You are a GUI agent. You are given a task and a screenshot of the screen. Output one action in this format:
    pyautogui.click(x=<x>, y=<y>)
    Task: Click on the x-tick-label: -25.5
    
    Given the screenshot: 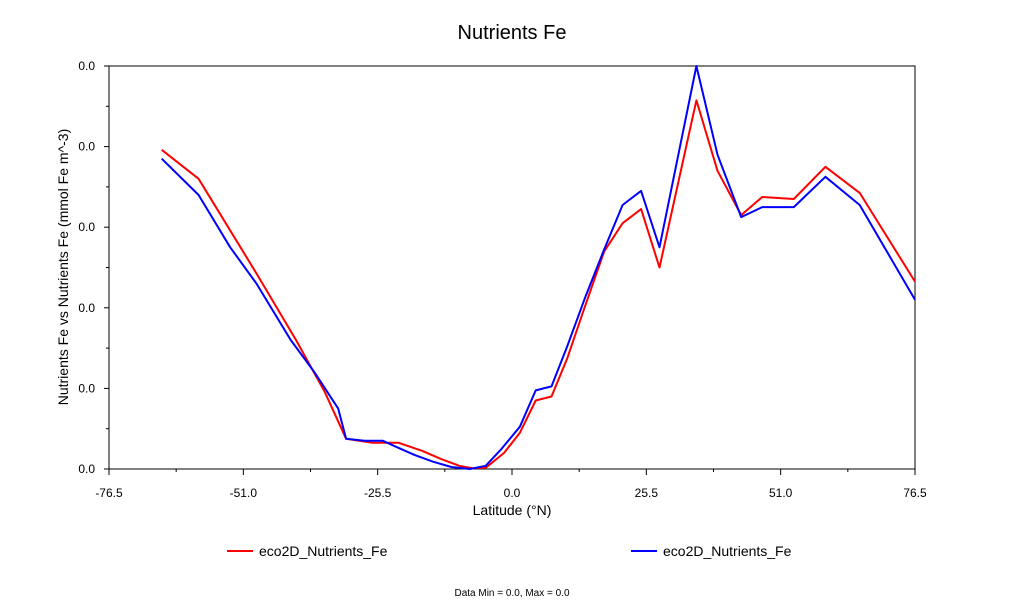 What is the action you would take?
    pyautogui.click(x=378, y=493)
    